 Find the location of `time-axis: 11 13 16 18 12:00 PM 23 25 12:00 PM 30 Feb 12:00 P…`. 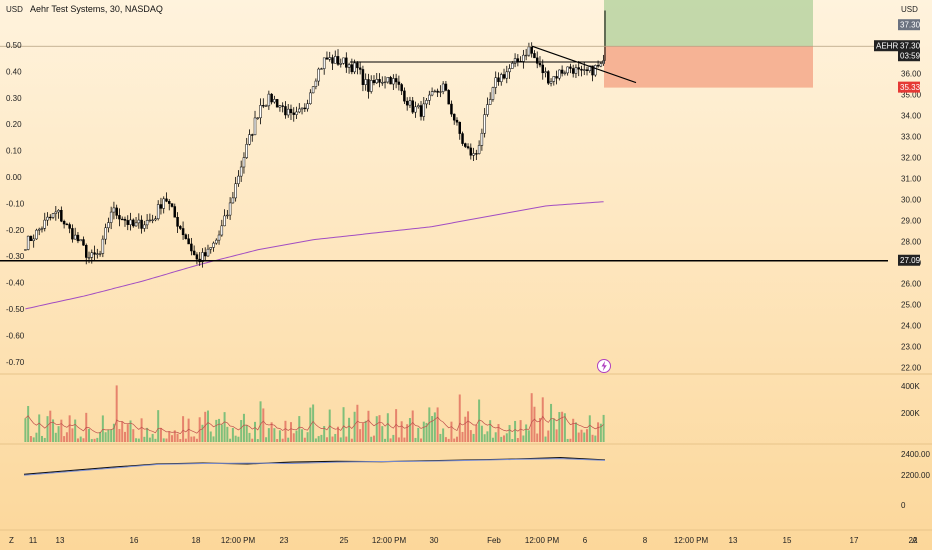

time-axis: 11 13 16 18 12:00 PM 23 25 12:00 PM 30 Feb 12:00 P… is located at coordinates (473, 540).